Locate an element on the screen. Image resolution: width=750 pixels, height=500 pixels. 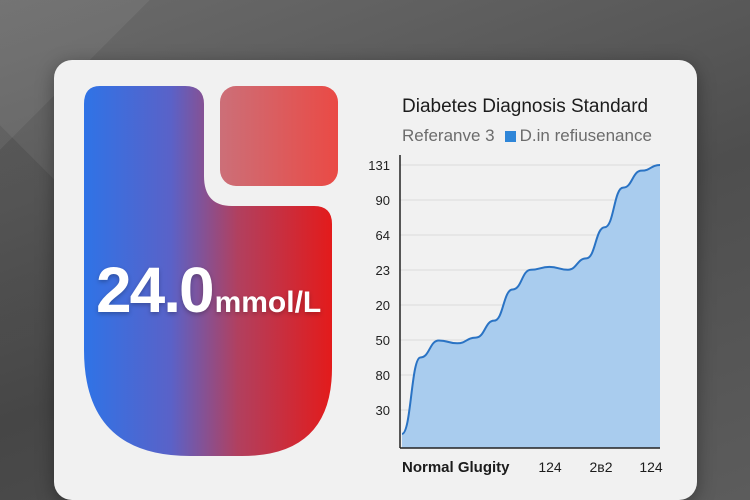
chart-title: Diabetes Diagnosis Standard is located at coordinates (525, 106).